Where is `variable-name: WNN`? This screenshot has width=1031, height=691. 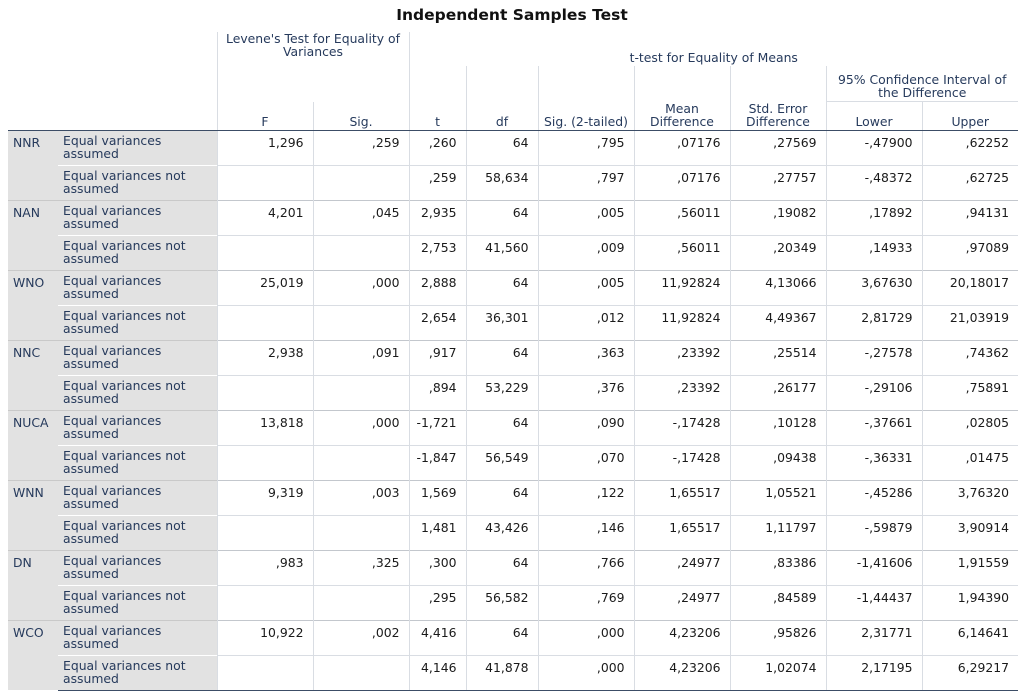
variable-name: WNN is located at coordinates (33, 514).